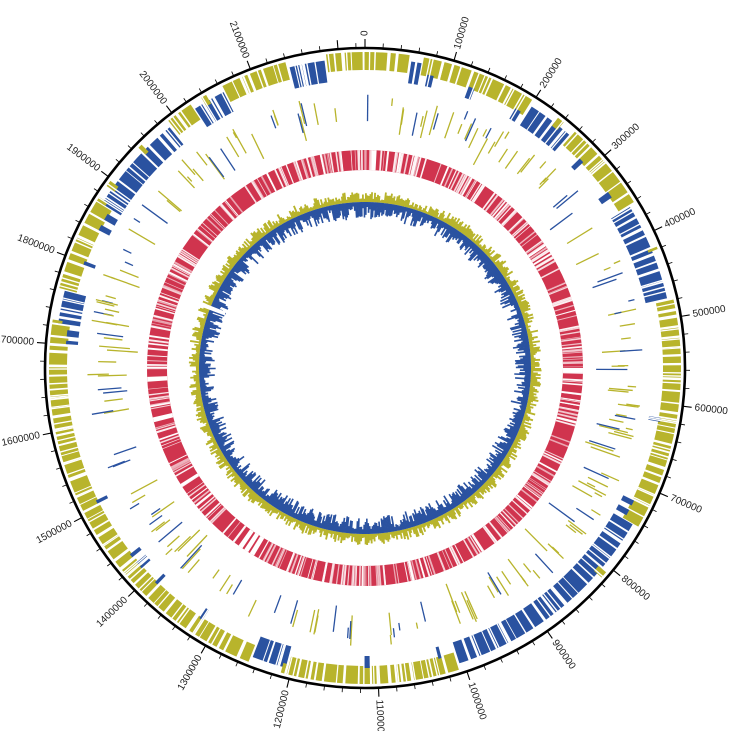 Image resolution: width=730 pixels, height=731 pixels. I want to click on tick-label: 300000, so click(626, 136).